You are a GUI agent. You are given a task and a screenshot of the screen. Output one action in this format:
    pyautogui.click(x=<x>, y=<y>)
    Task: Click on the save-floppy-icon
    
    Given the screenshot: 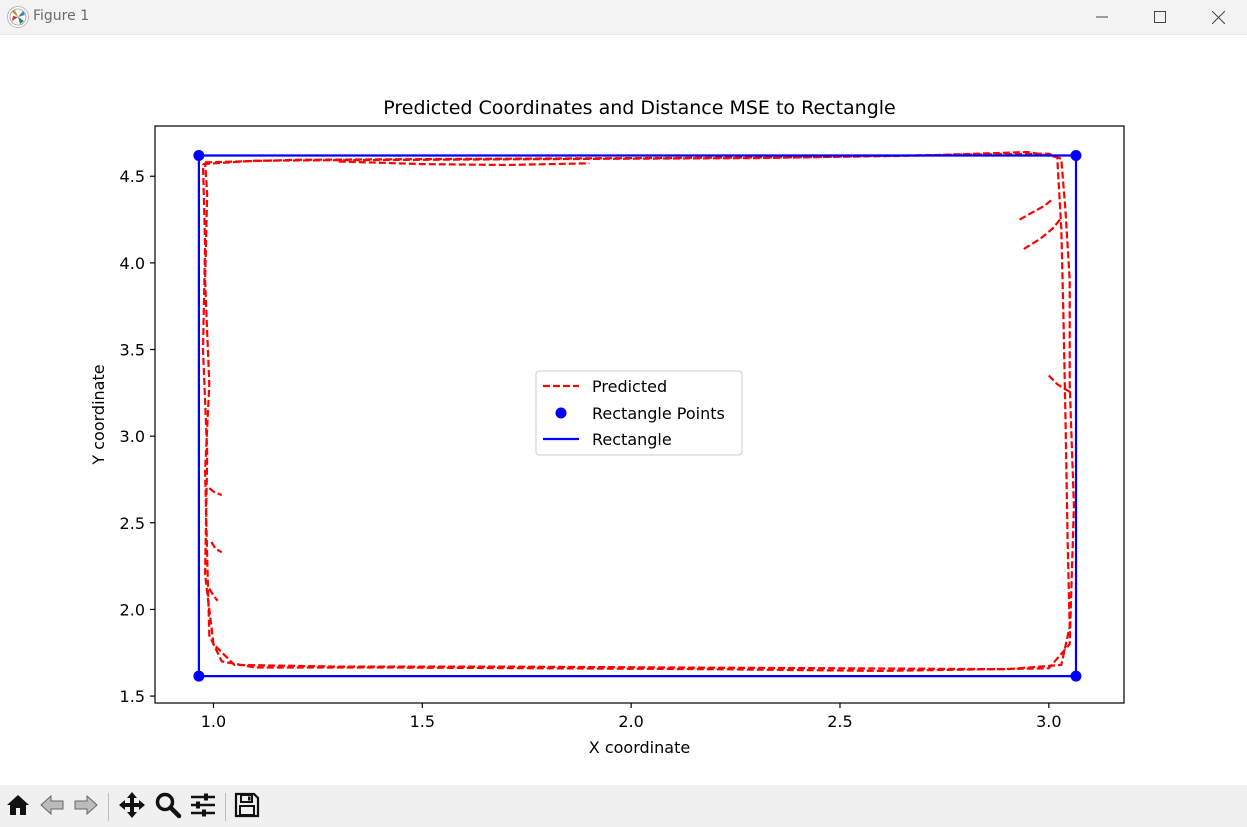 What is the action you would take?
    pyautogui.click(x=247, y=807)
    